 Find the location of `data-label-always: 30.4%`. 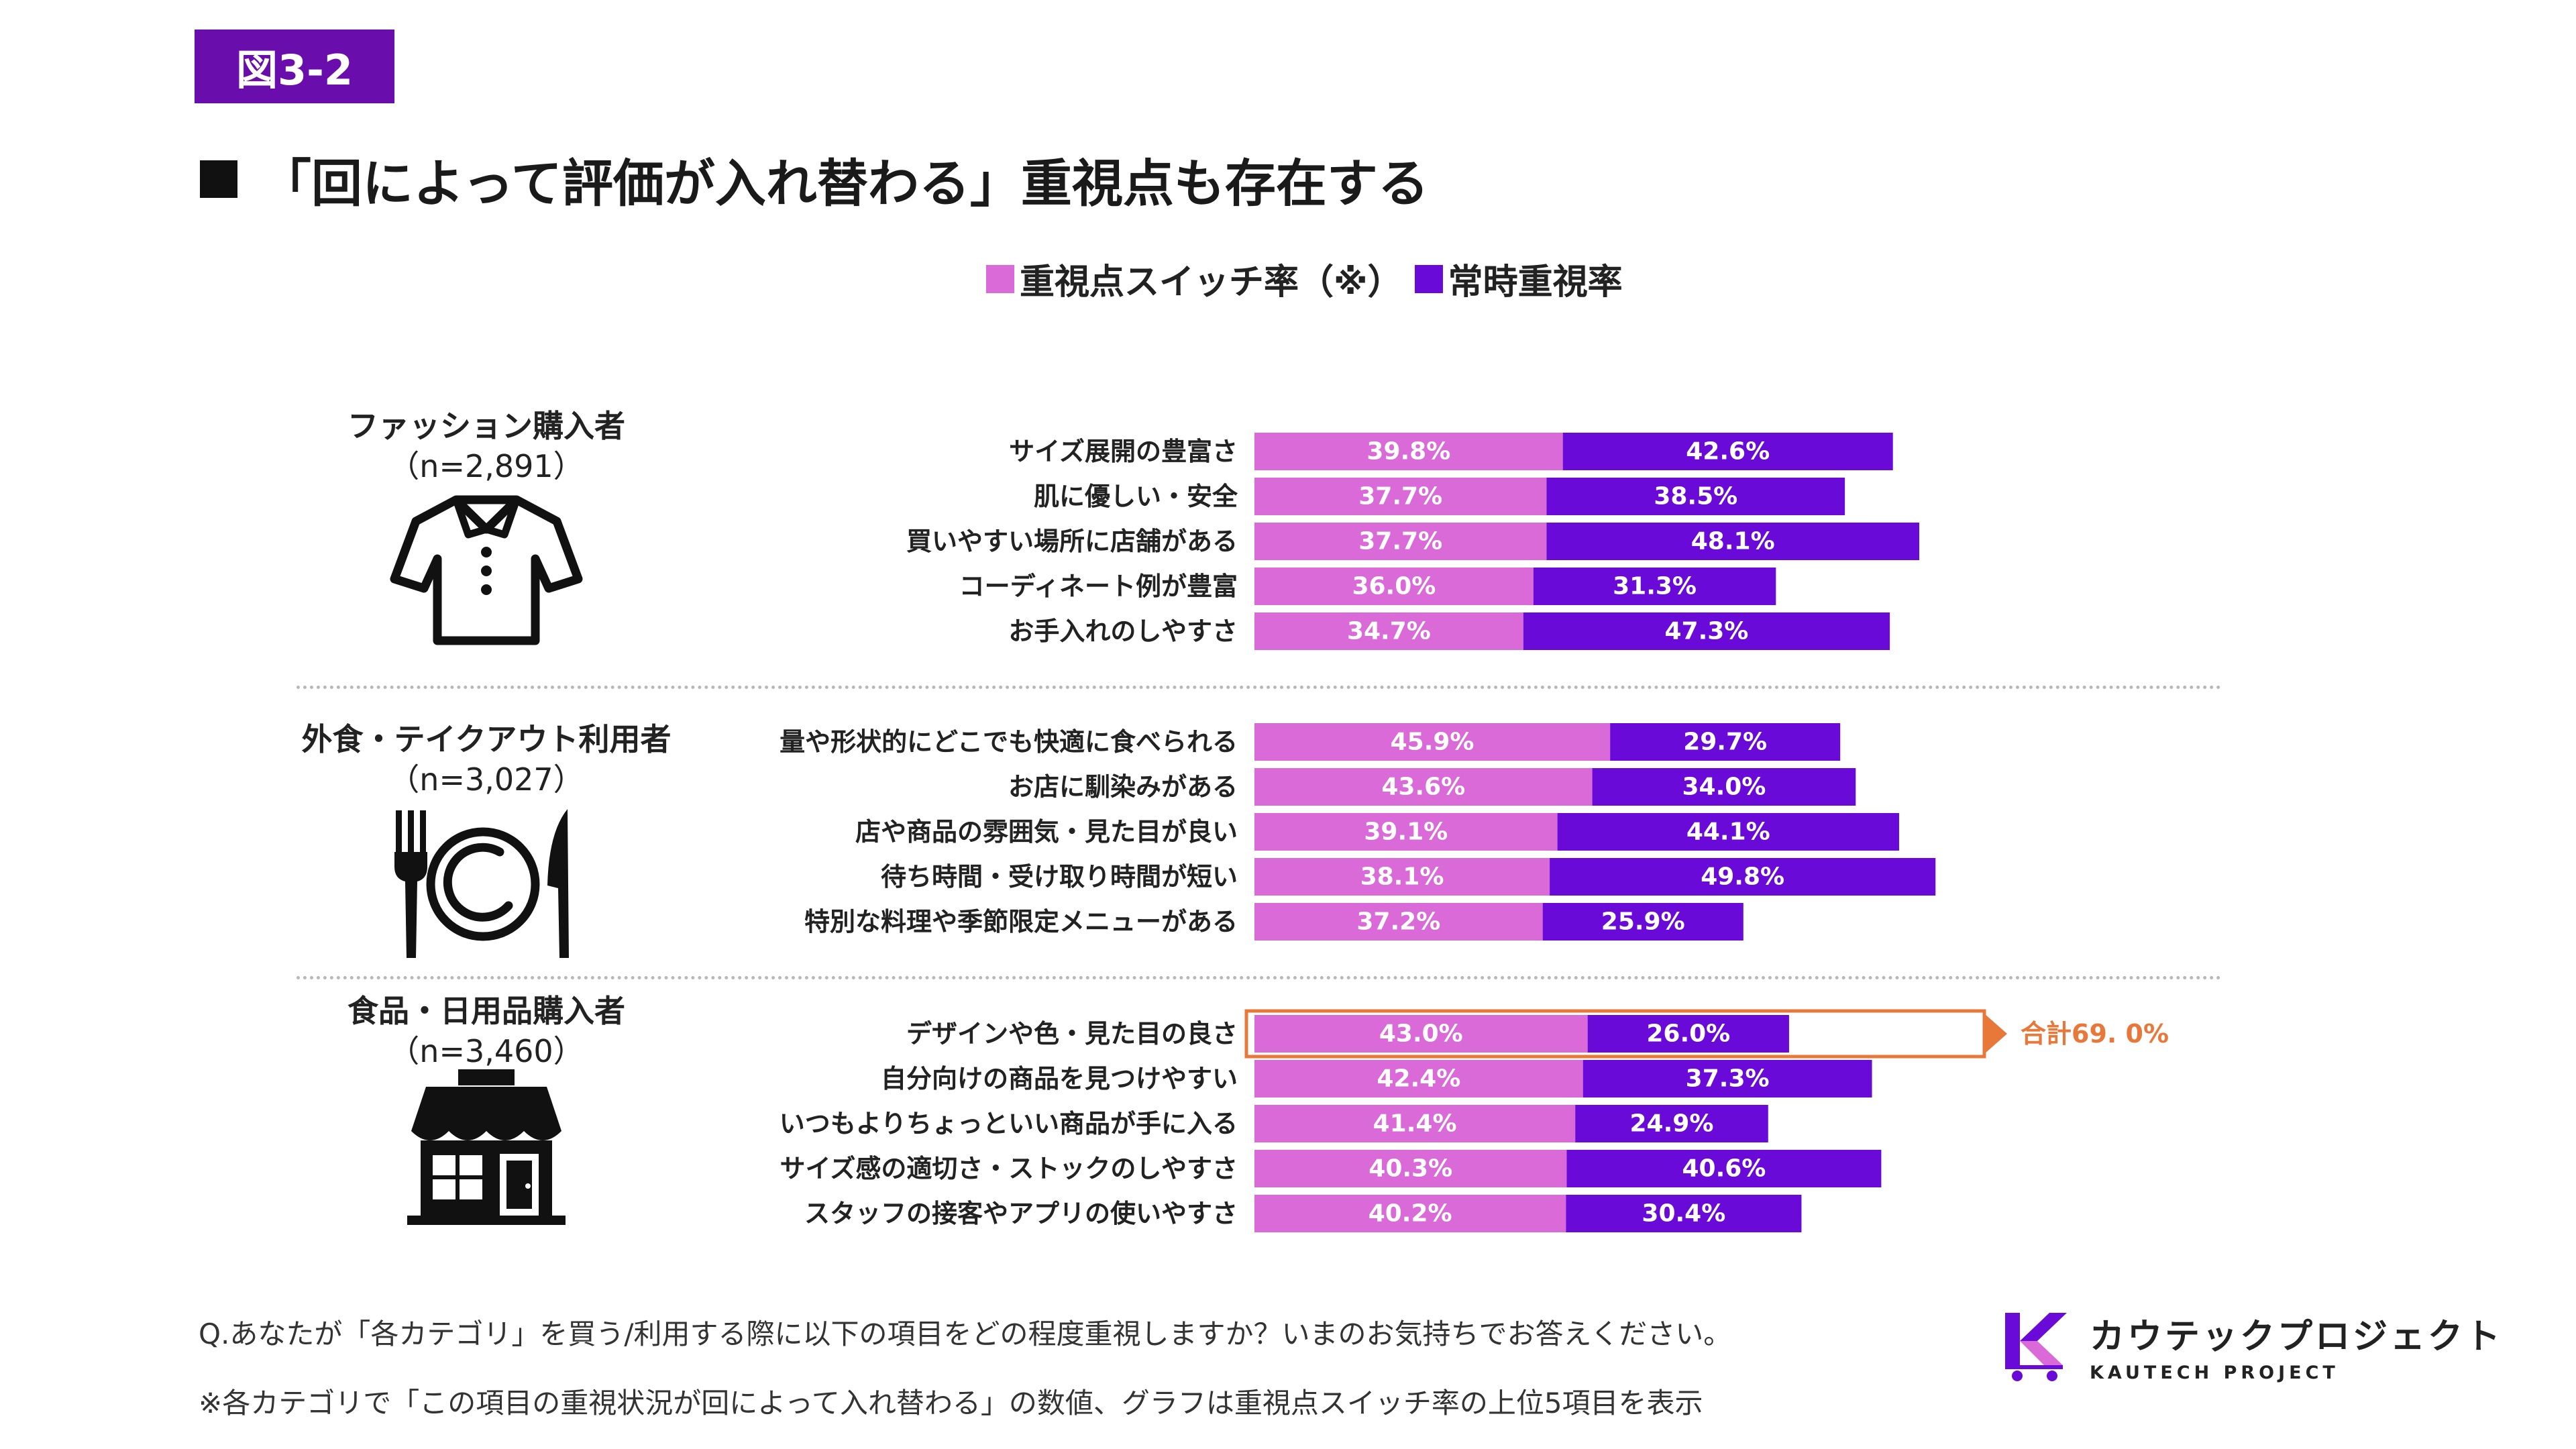

data-label-always: 30.4% is located at coordinates (1683, 1214).